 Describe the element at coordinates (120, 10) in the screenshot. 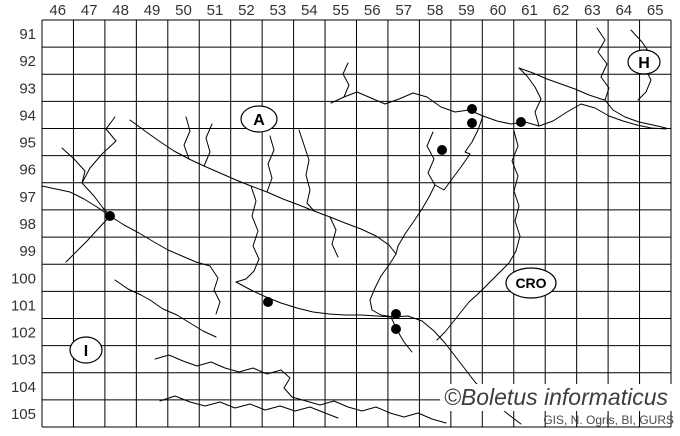

I see `column-label: 48` at that location.